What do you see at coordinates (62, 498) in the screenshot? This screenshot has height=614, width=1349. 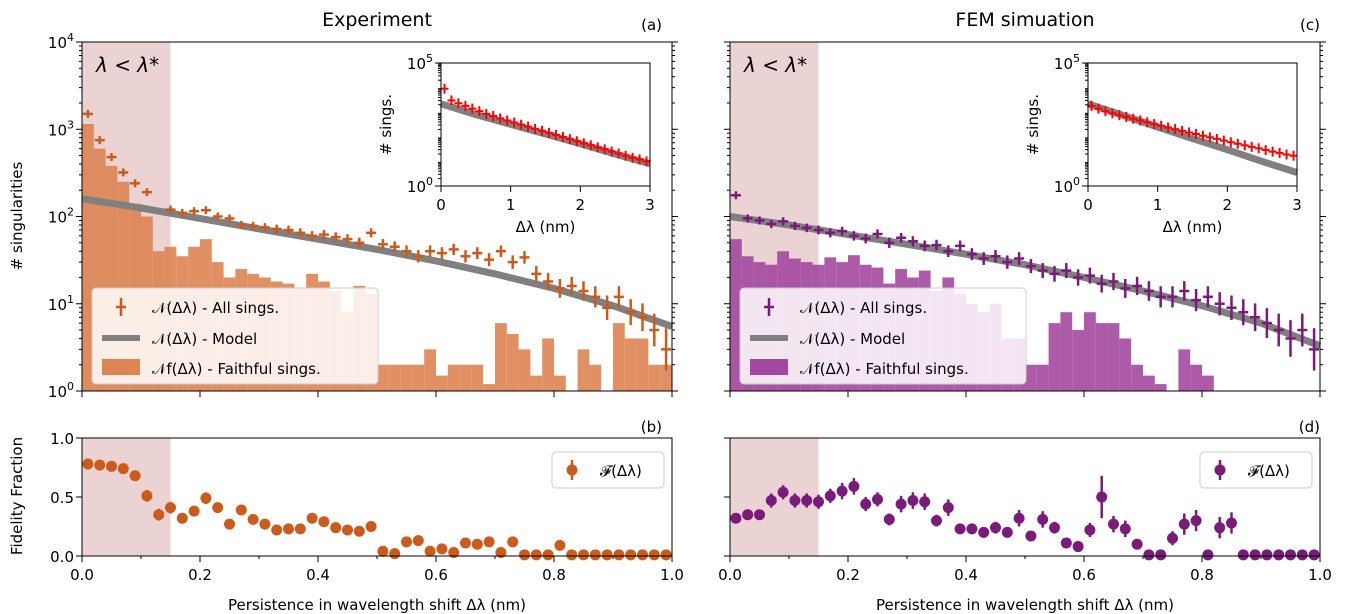 I see `y-tick-label: 0.5` at bounding box center [62, 498].